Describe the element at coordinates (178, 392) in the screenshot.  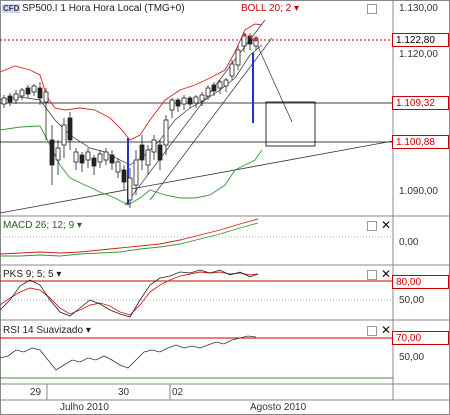
I see `x-axis-day: 02` at that location.